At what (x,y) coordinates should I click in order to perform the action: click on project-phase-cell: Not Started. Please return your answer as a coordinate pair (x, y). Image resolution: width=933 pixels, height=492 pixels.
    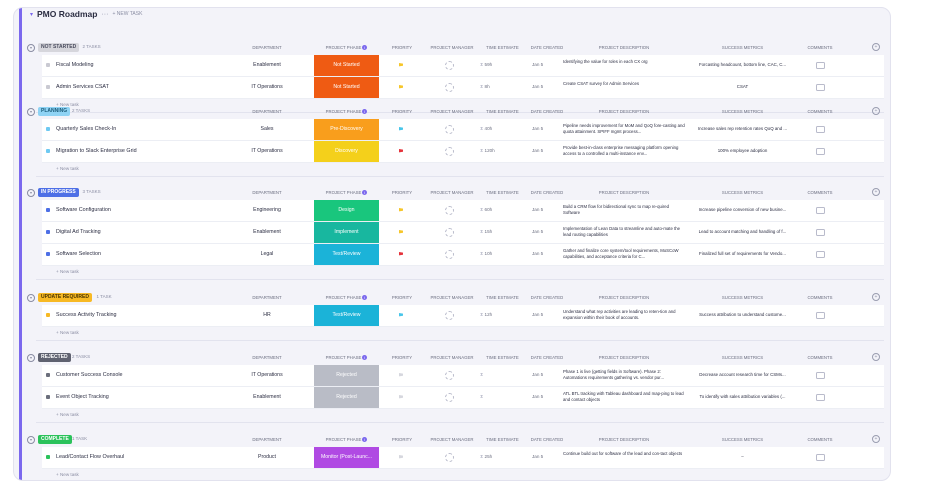
    Looking at the image, I should click on (346, 87).